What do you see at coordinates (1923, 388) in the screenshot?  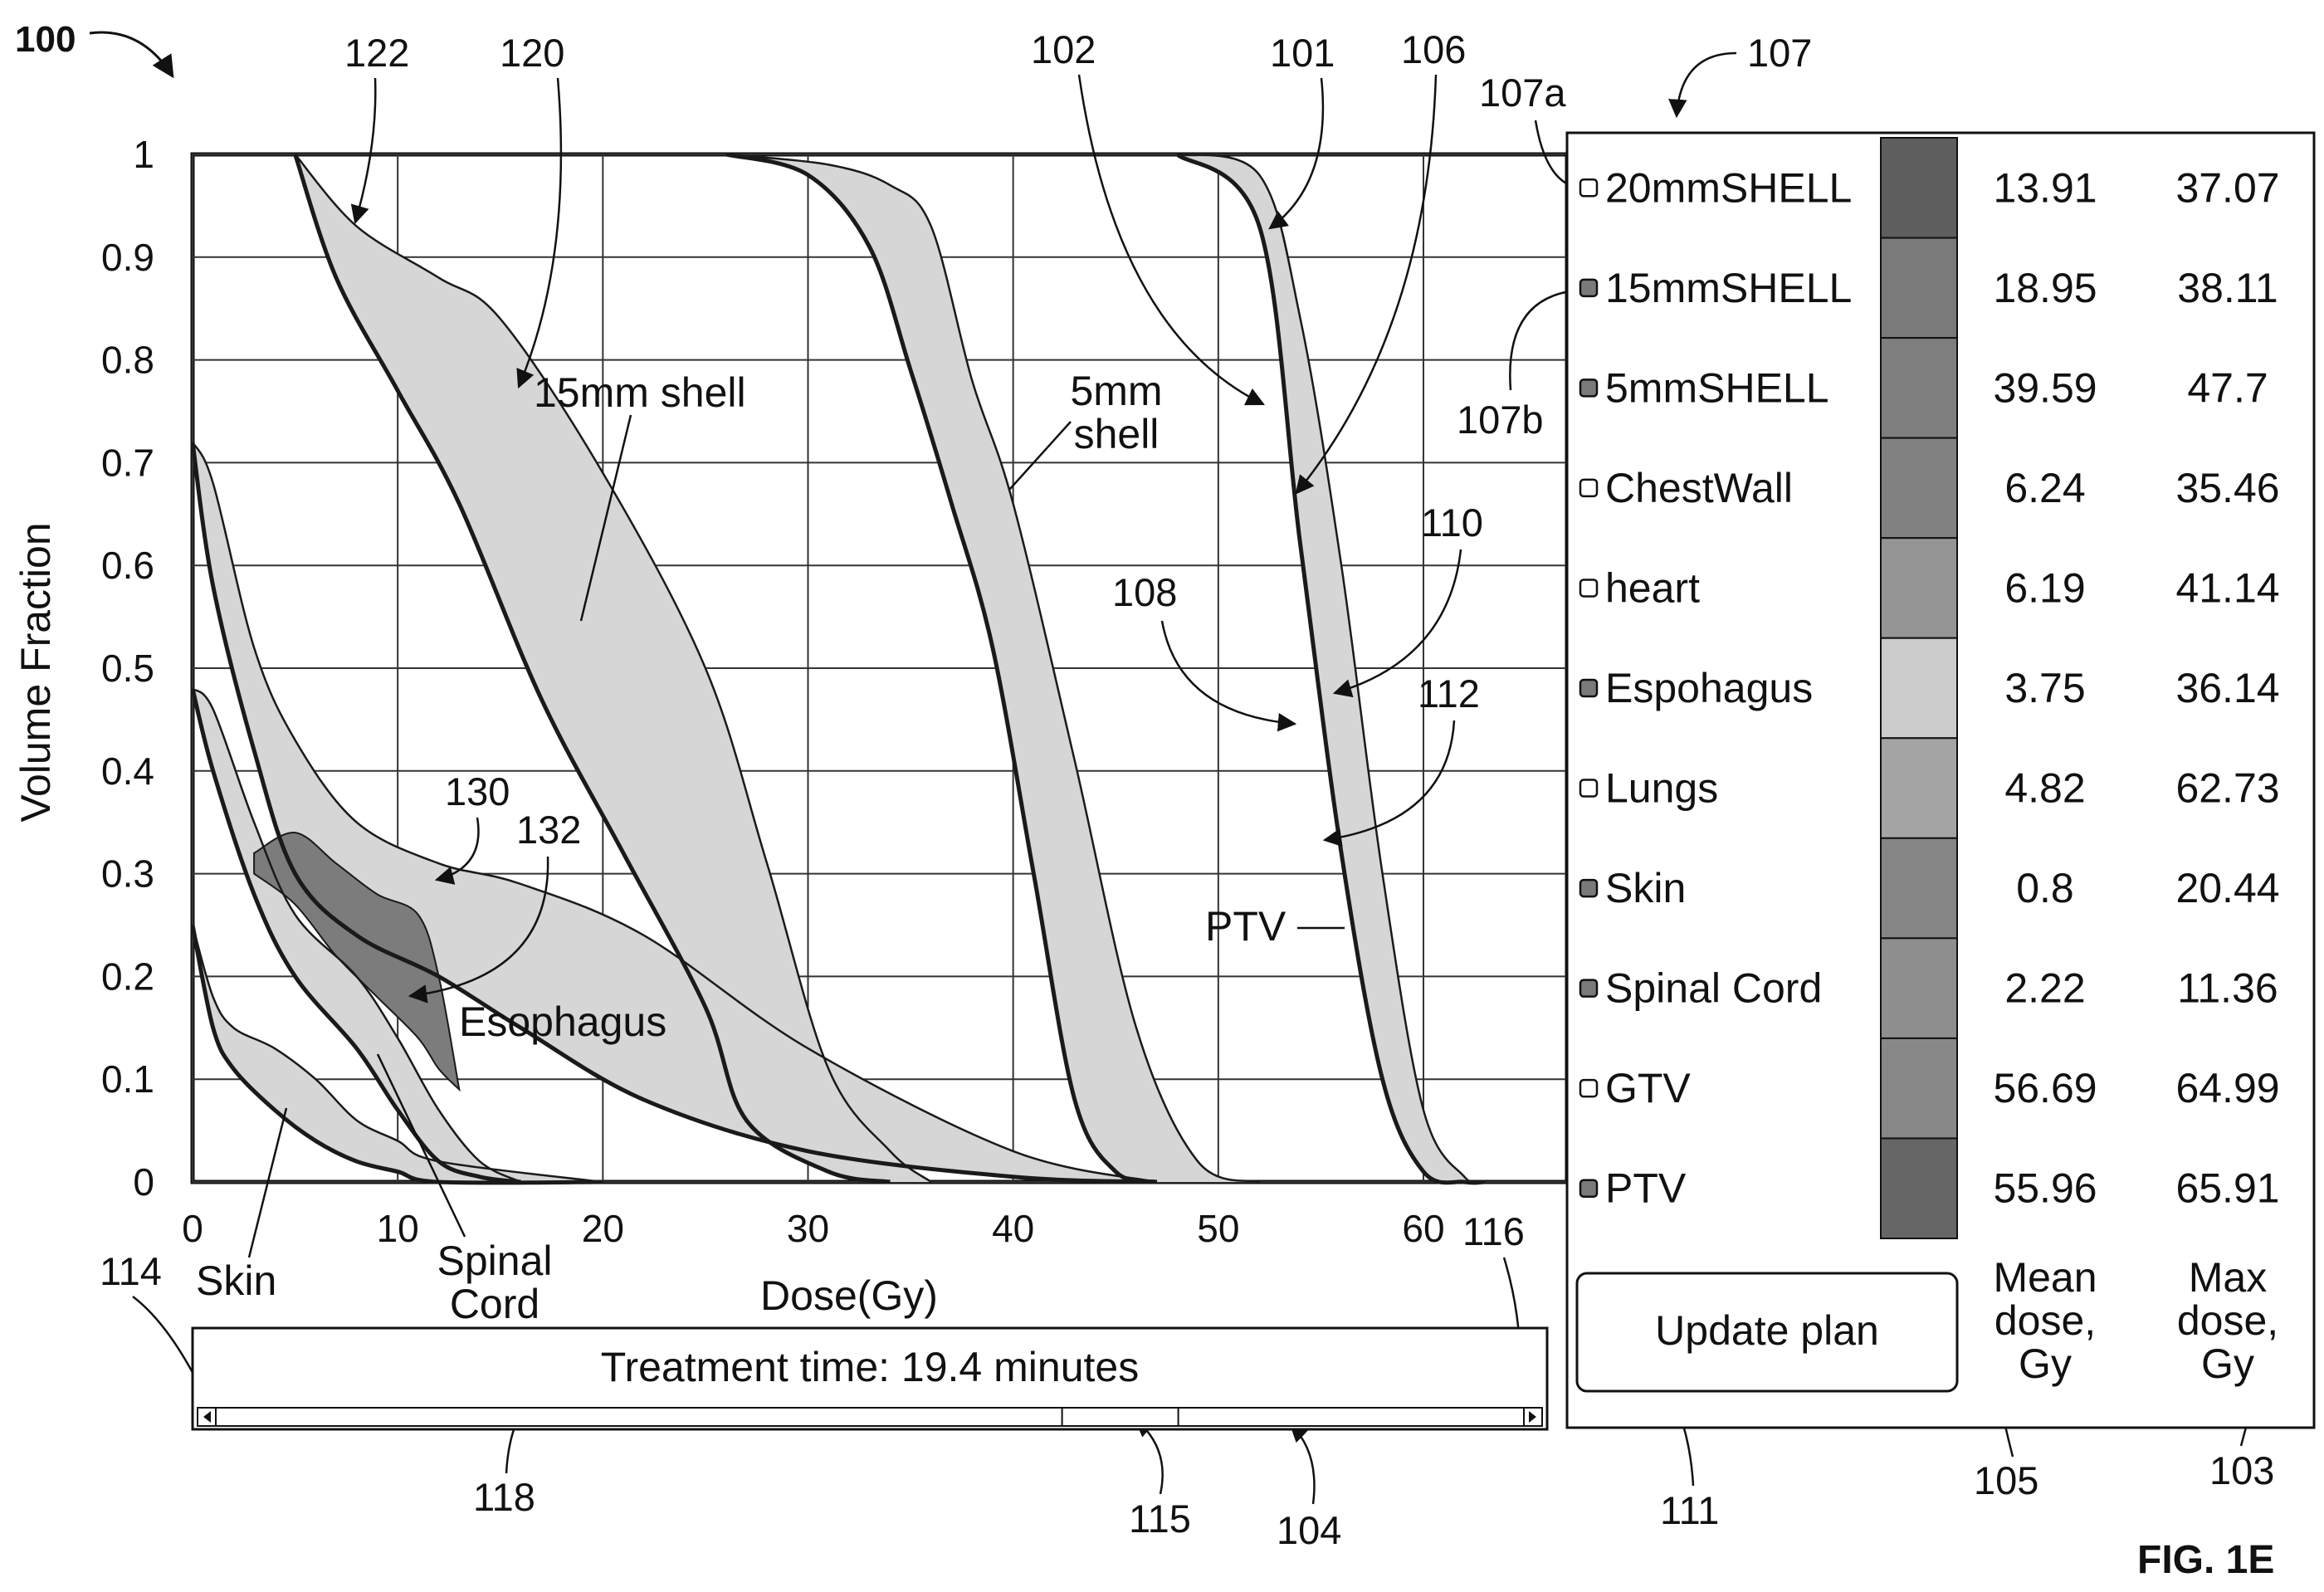 I see `legend-row: 5mmSHELL 39.59 47.7` at bounding box center [1923, 388].